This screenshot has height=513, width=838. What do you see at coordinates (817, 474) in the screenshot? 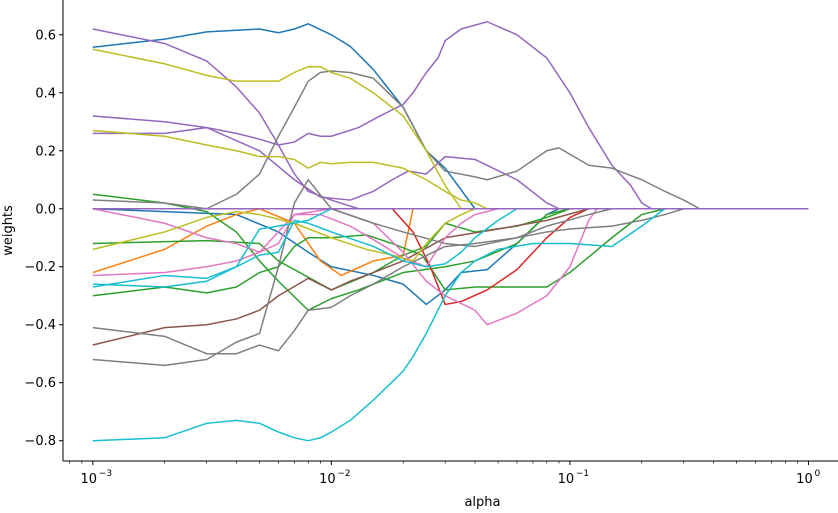
I see `x-tick-exponent: 0` at bounding box center [817, 474].